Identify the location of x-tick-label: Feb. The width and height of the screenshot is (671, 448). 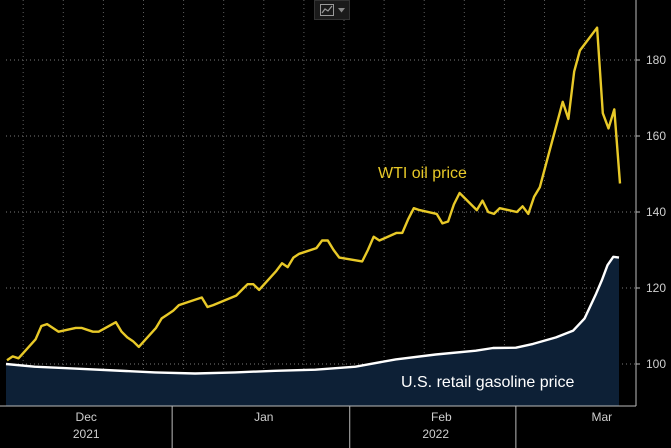
(441, 417).